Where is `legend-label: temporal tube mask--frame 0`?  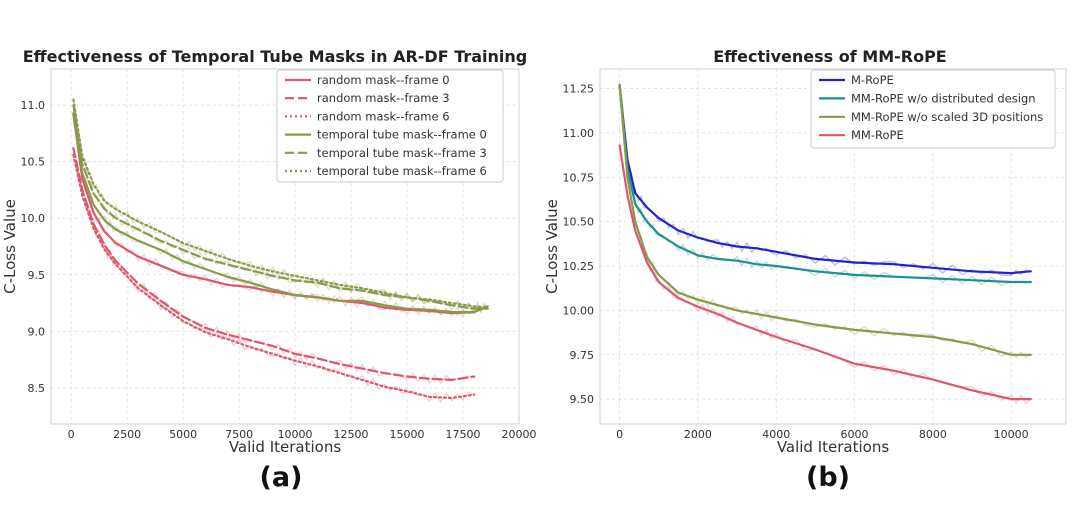 legend-label: temporal tube mask--frame 0 is located at coordinates (402, 135).